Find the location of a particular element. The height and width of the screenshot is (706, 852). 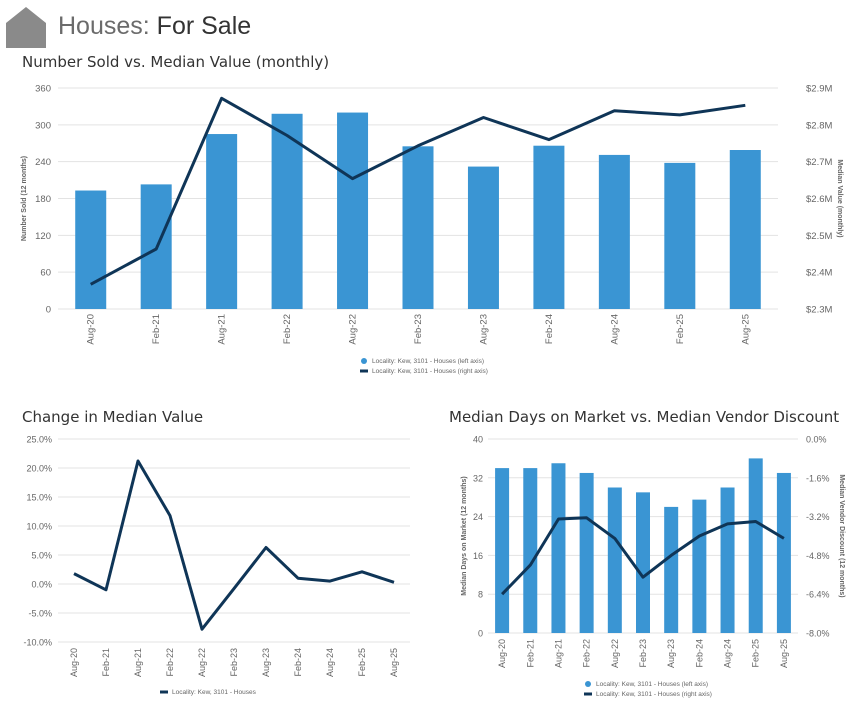

right-axis-tick-label: $2.4M is located at coordinates (819, 273).